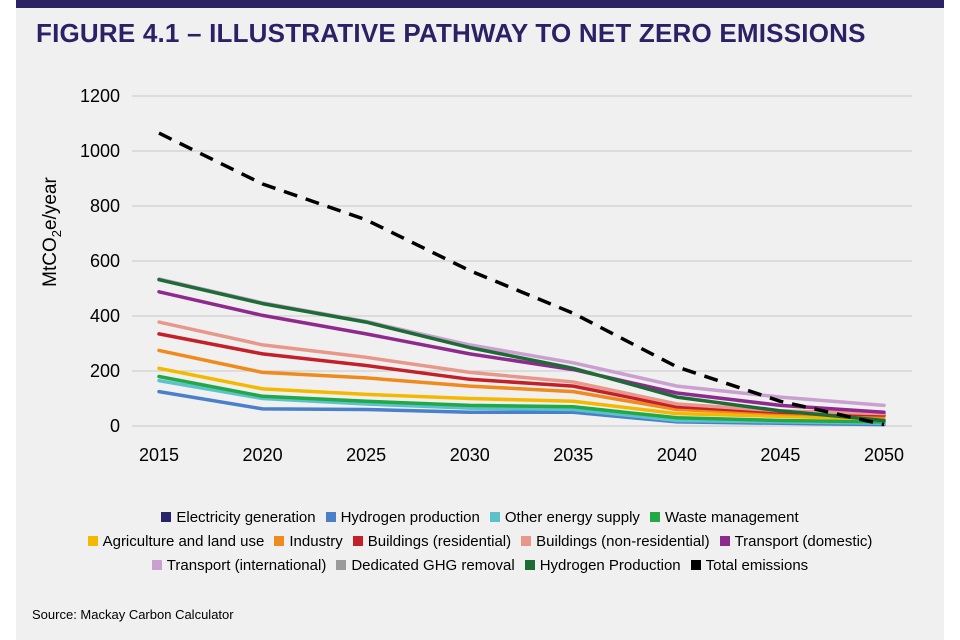  I want to click on x-tick-label: 2030, so click(470, 455).